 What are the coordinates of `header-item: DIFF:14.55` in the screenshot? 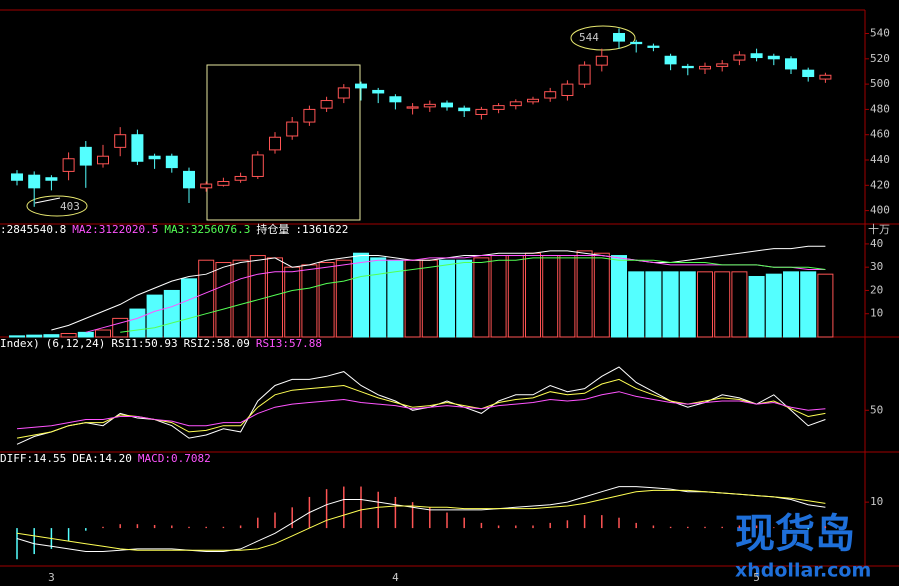 It's located at (33, 458).